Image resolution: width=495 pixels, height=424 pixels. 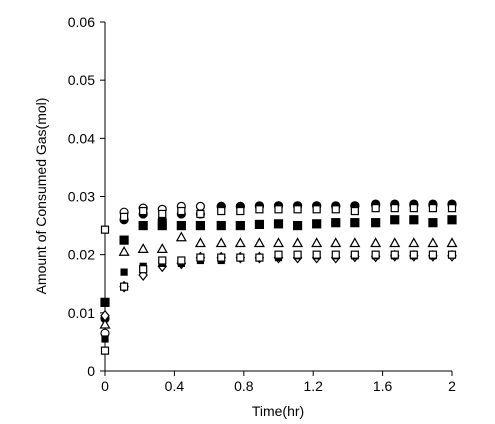 What do you see at coordinates (244, 386) in the screenshot?
I see `x-tick-label: 0.8` at bounding box center [244, 386].